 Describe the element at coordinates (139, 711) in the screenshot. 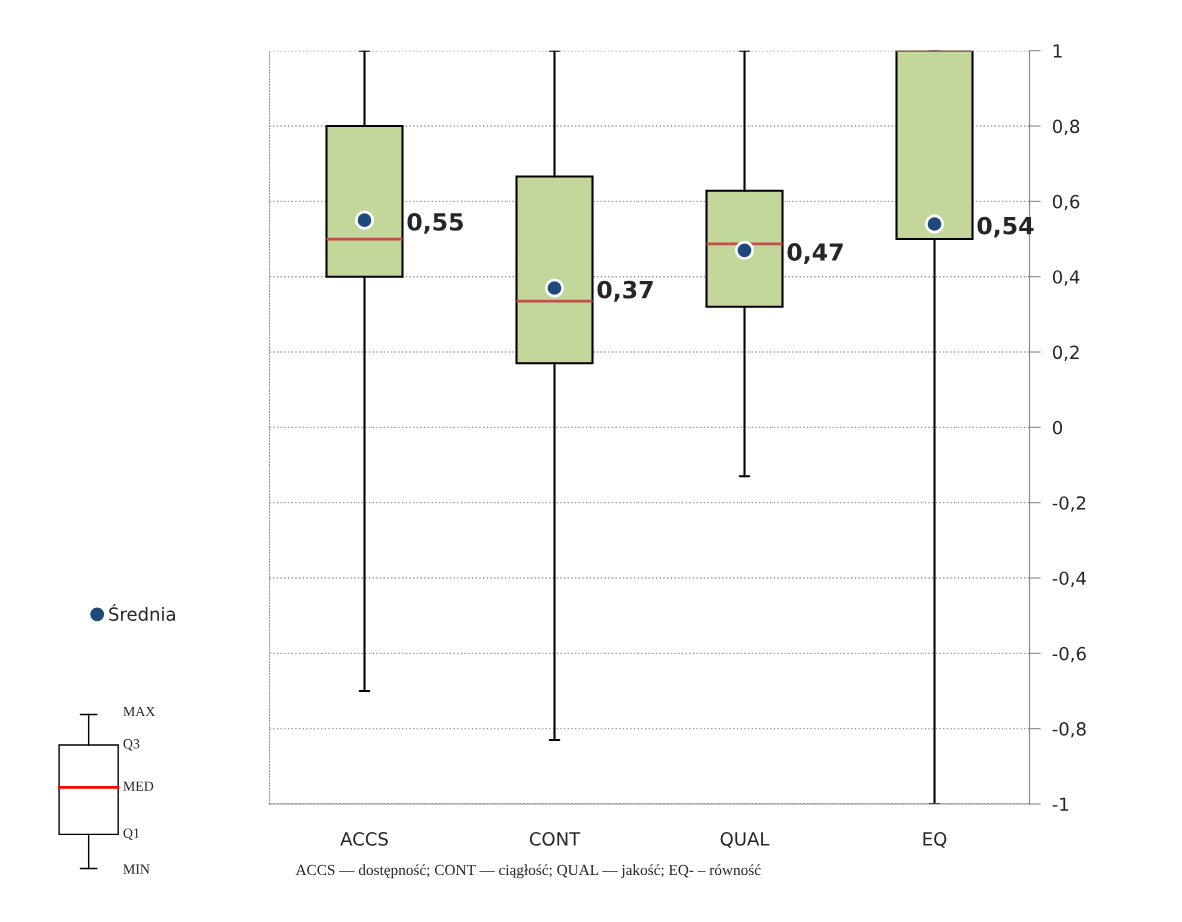

I see `text: MAX` at that location.